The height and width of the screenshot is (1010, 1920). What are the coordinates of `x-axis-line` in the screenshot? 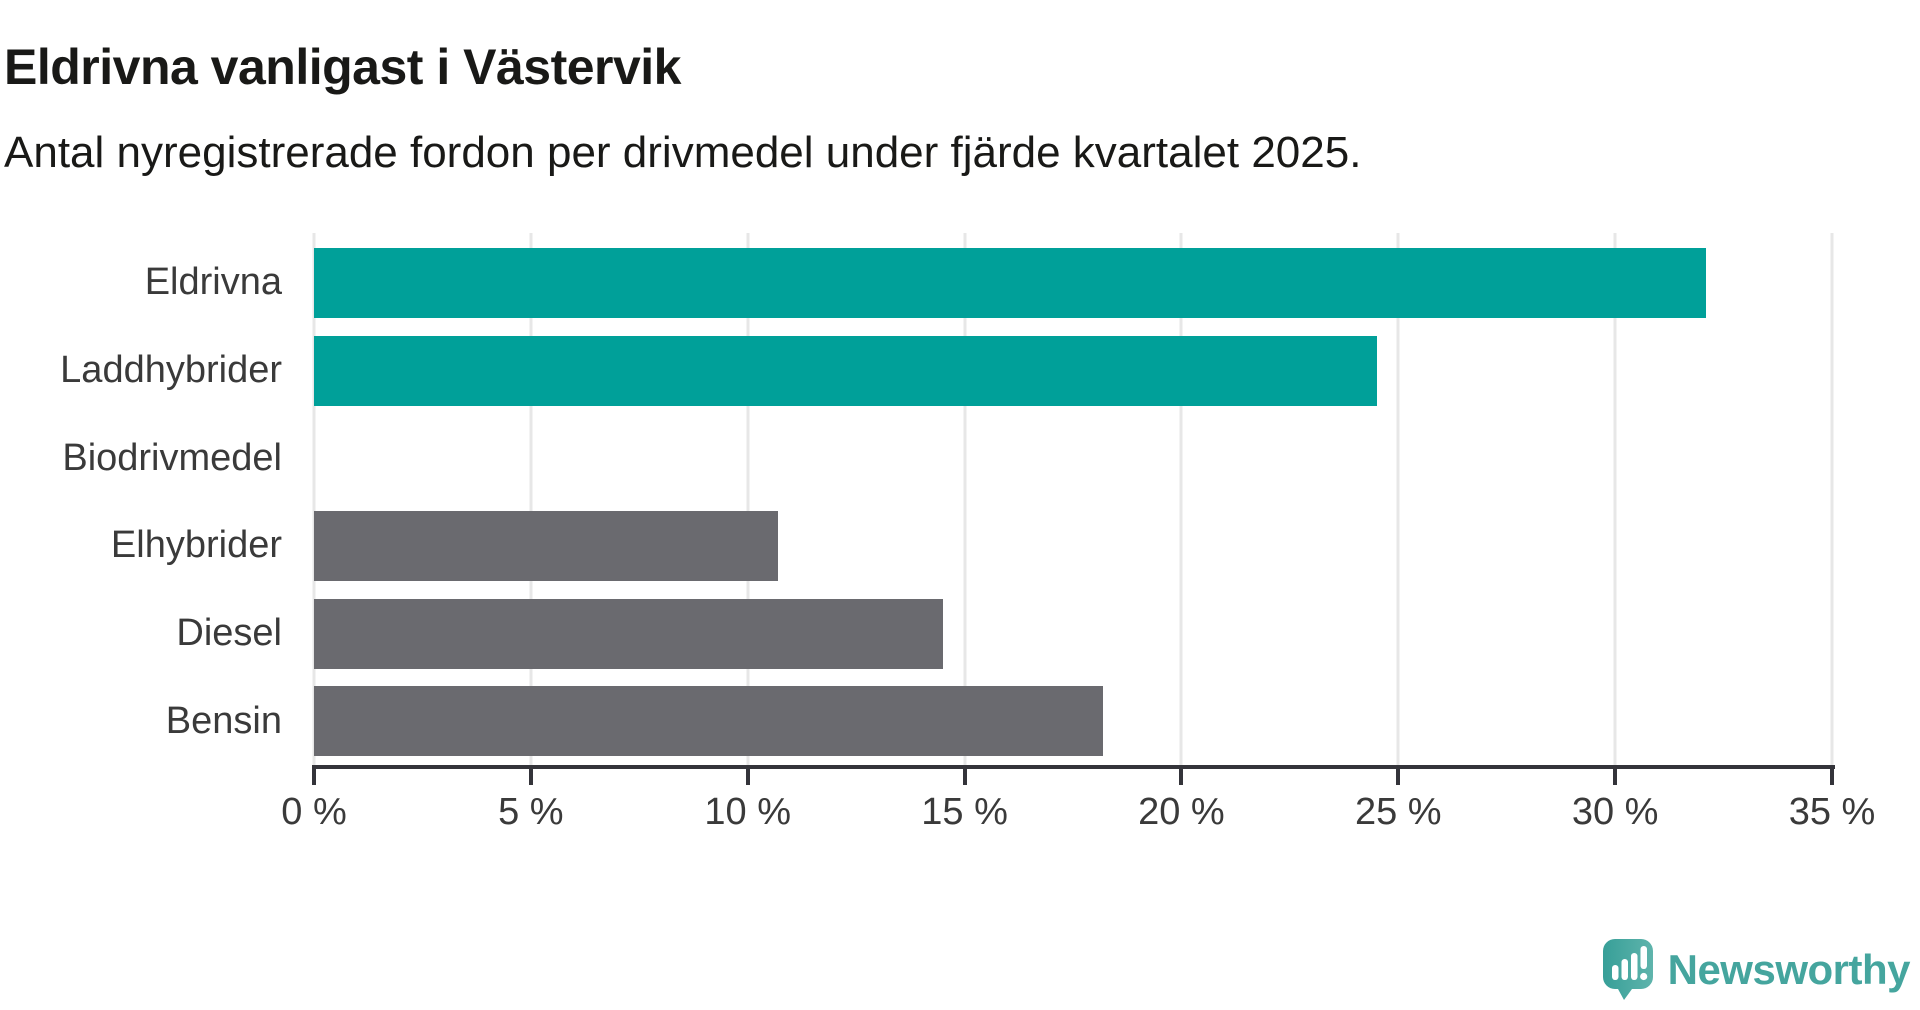 It's located at (1073, 767).